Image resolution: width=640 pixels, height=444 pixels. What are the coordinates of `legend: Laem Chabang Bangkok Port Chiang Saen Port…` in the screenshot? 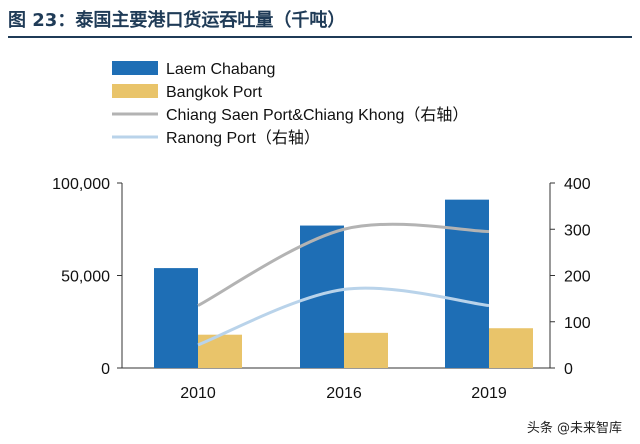 It's located at (290, 104).